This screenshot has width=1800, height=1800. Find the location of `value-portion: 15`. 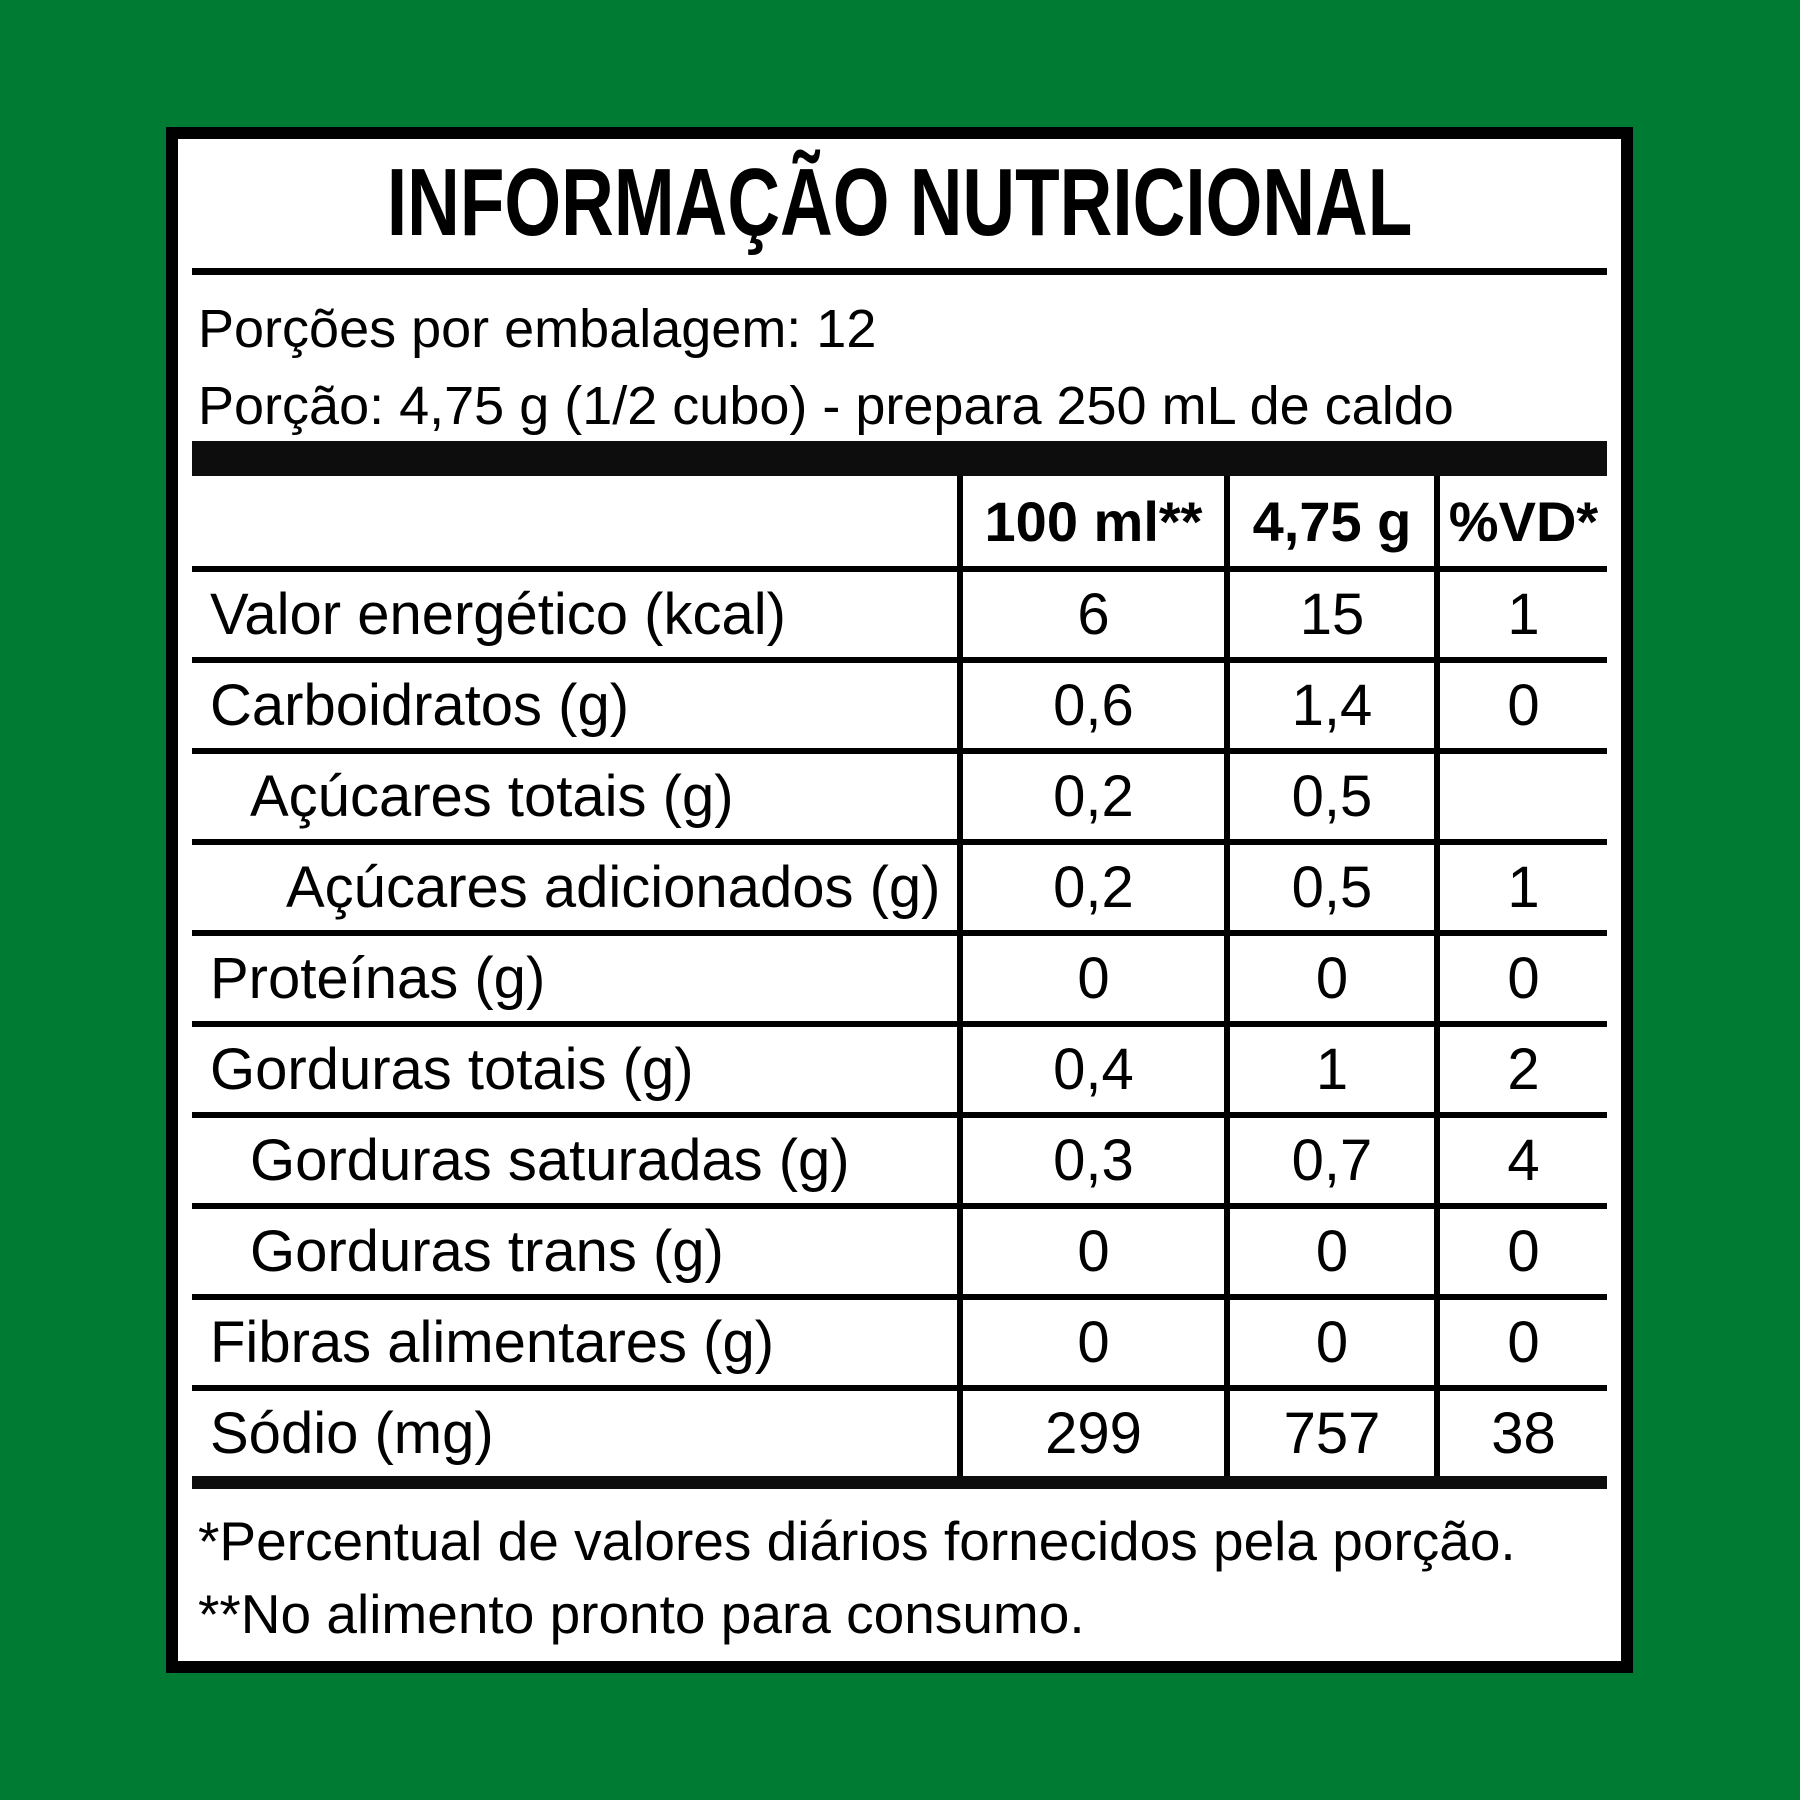

value-portion: 15 is located at coordinates (1329, 611).